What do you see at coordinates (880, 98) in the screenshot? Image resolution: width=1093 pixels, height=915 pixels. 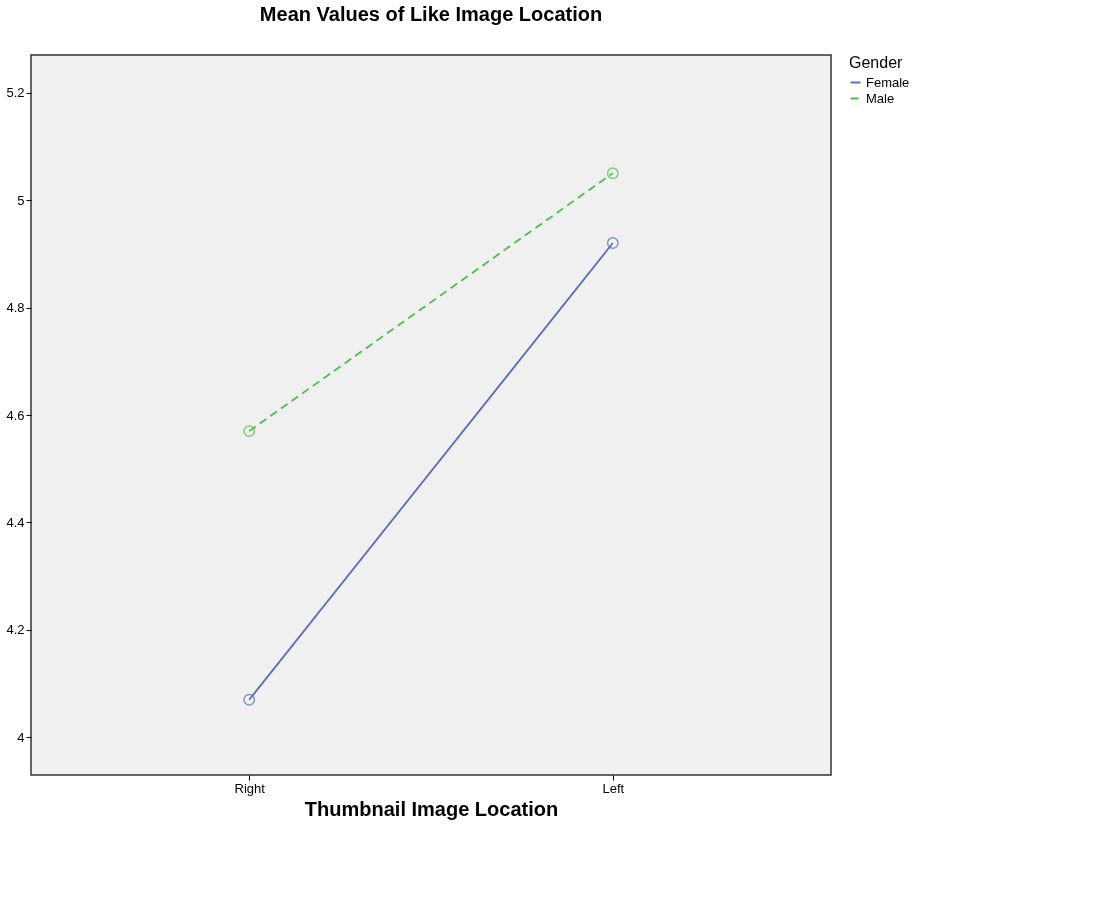 I see `legend-label: Male` at bounding box center [880, 98].